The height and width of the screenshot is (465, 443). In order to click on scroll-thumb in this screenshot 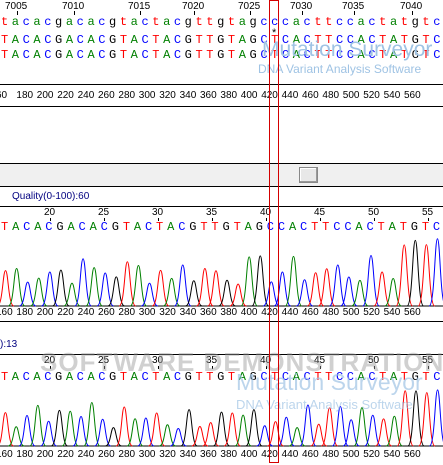, I will do `click(308, 175)`.